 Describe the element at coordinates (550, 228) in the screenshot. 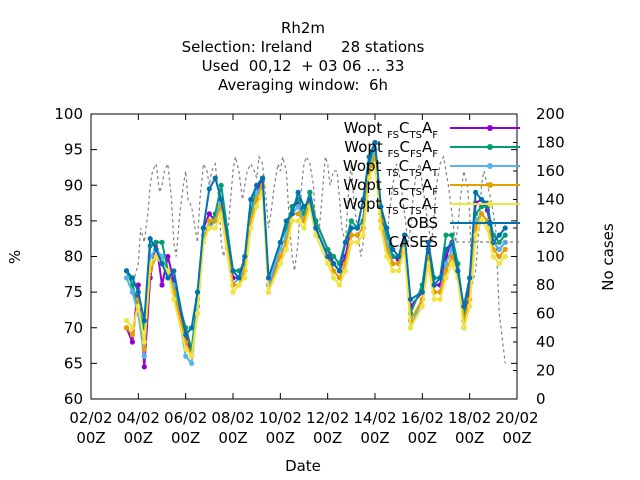

I see `y2-tick-label: 120` at that location.